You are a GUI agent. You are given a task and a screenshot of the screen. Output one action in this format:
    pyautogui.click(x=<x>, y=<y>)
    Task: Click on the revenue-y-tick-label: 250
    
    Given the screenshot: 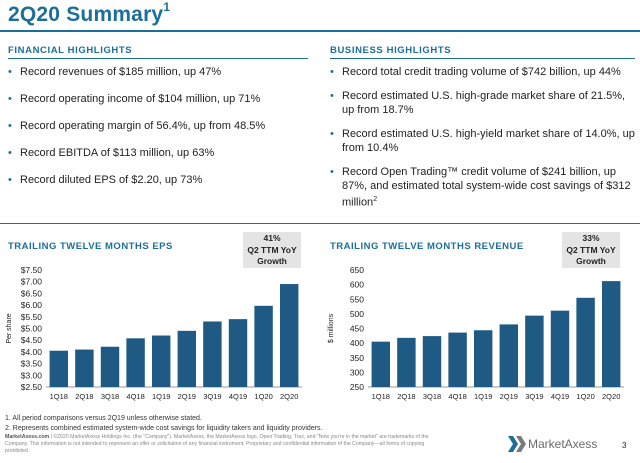 What is the action you would take?
    pyautogui.click(x=357, y=387)
    